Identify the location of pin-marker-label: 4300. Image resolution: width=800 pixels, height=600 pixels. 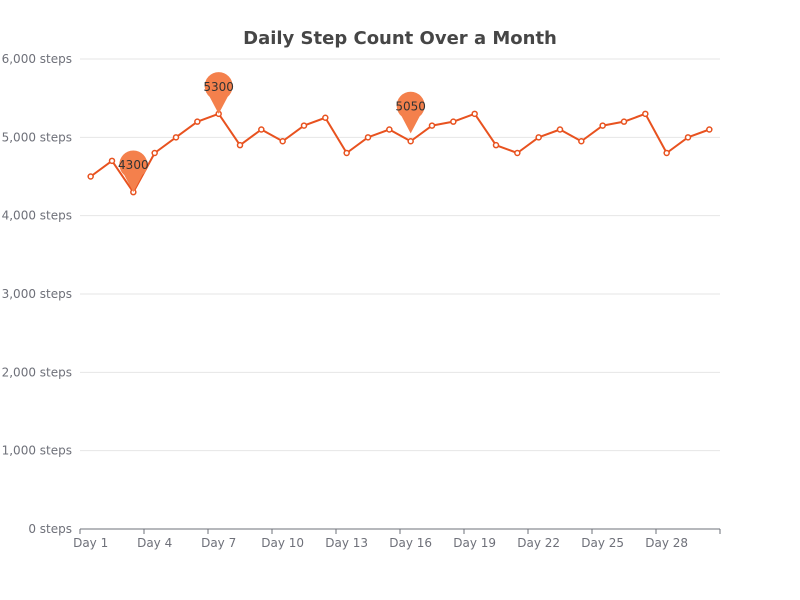
(133, 165).